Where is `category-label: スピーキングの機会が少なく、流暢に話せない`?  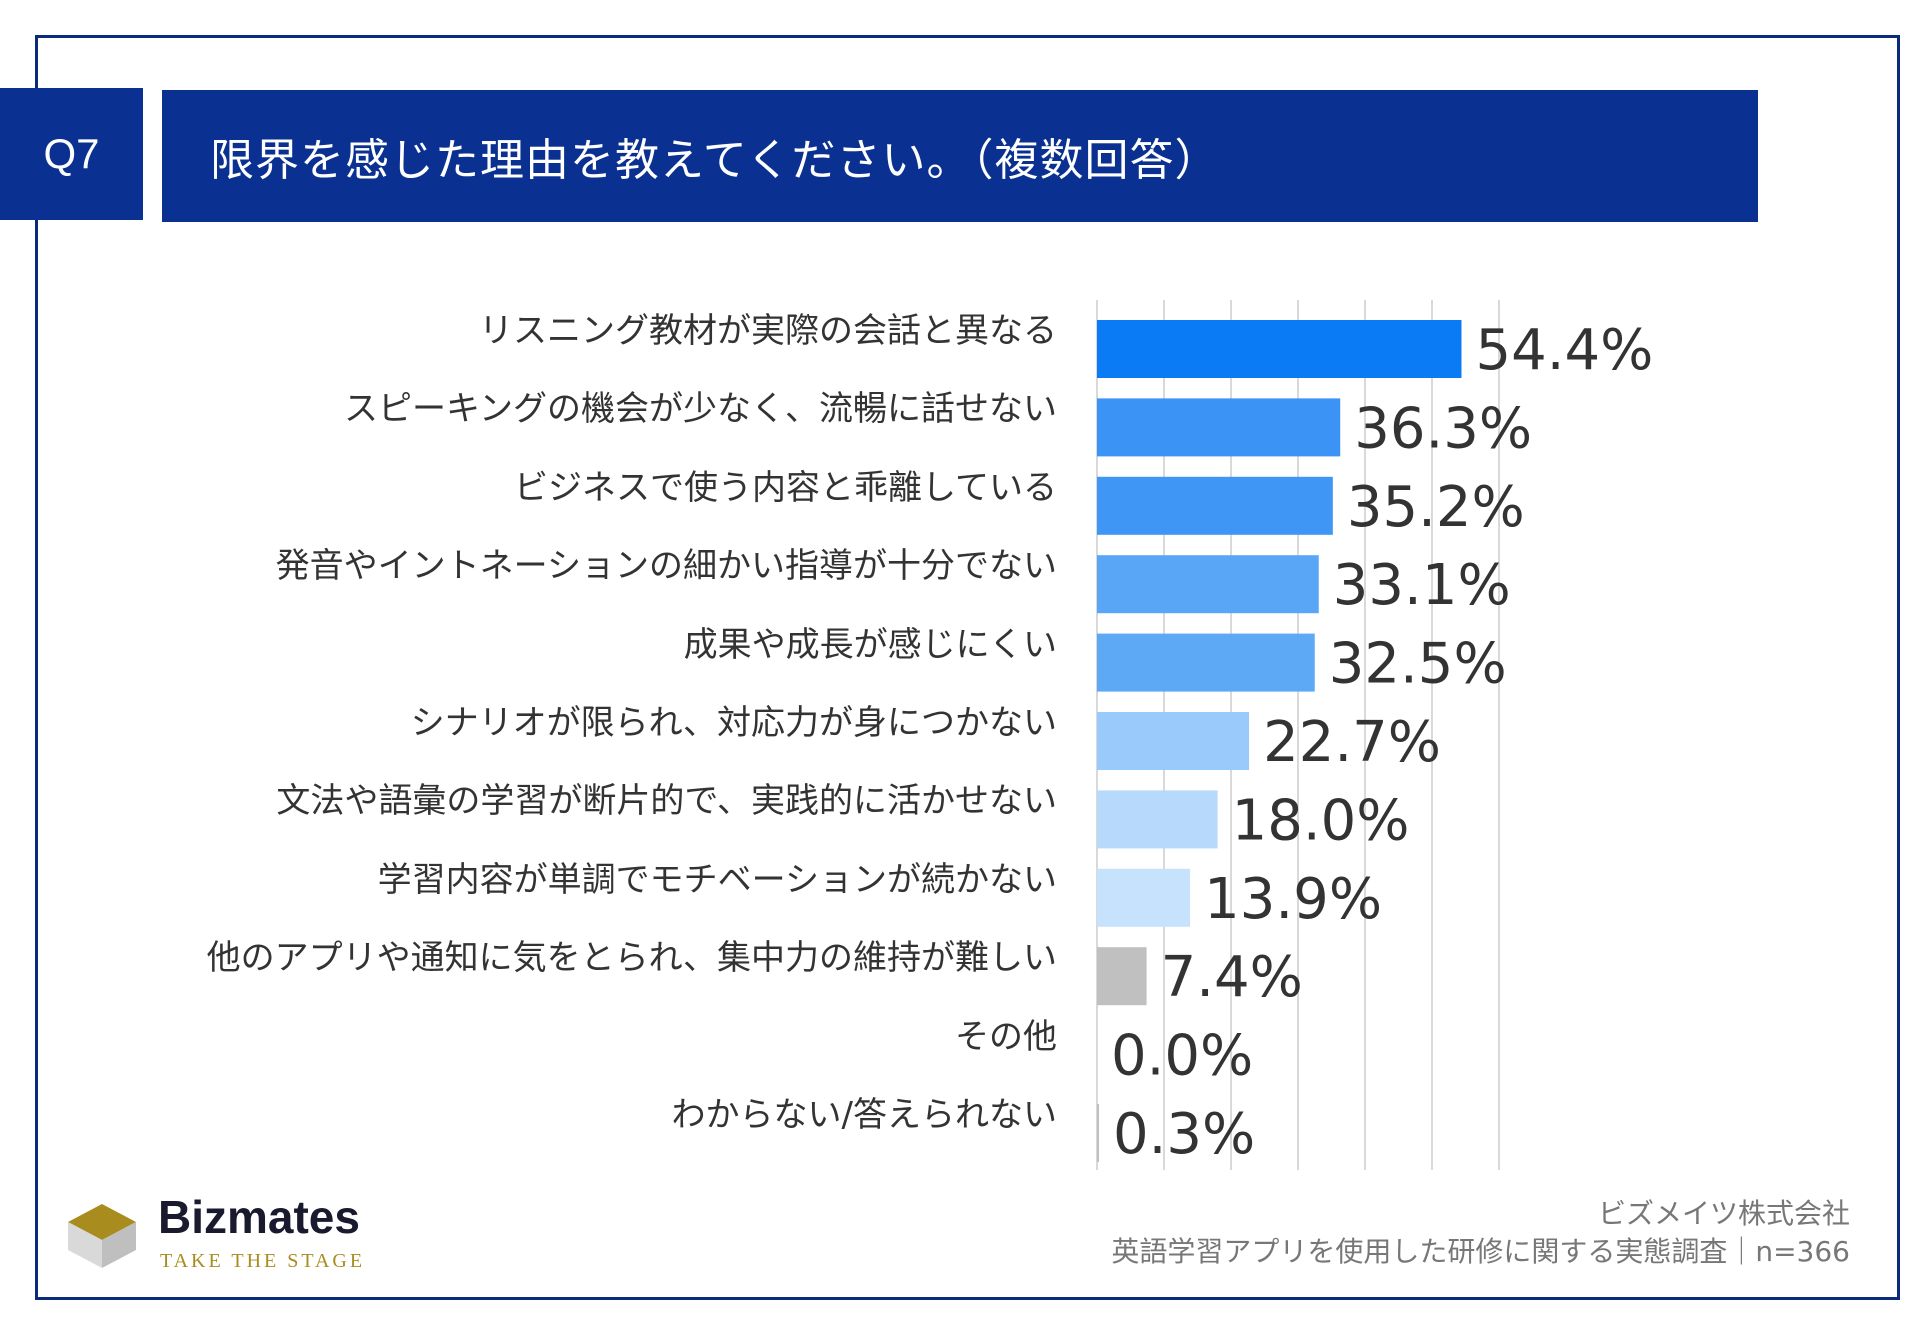 category-label: スピーキングの機会が少なく、流暢に話せない is located at coordinates (700, 409).